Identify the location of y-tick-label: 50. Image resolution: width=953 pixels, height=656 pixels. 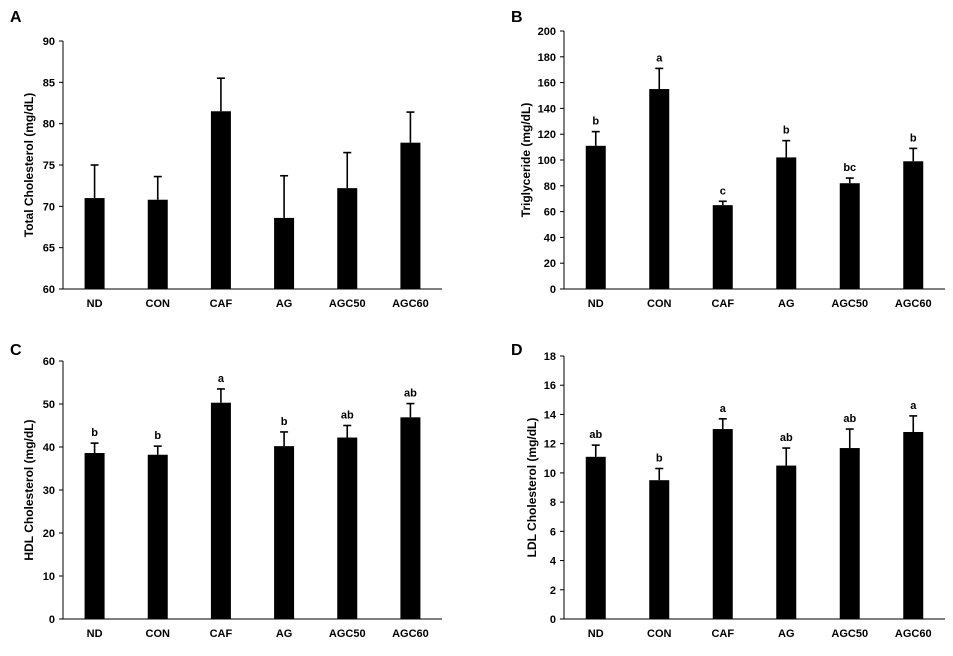
(49, 405).